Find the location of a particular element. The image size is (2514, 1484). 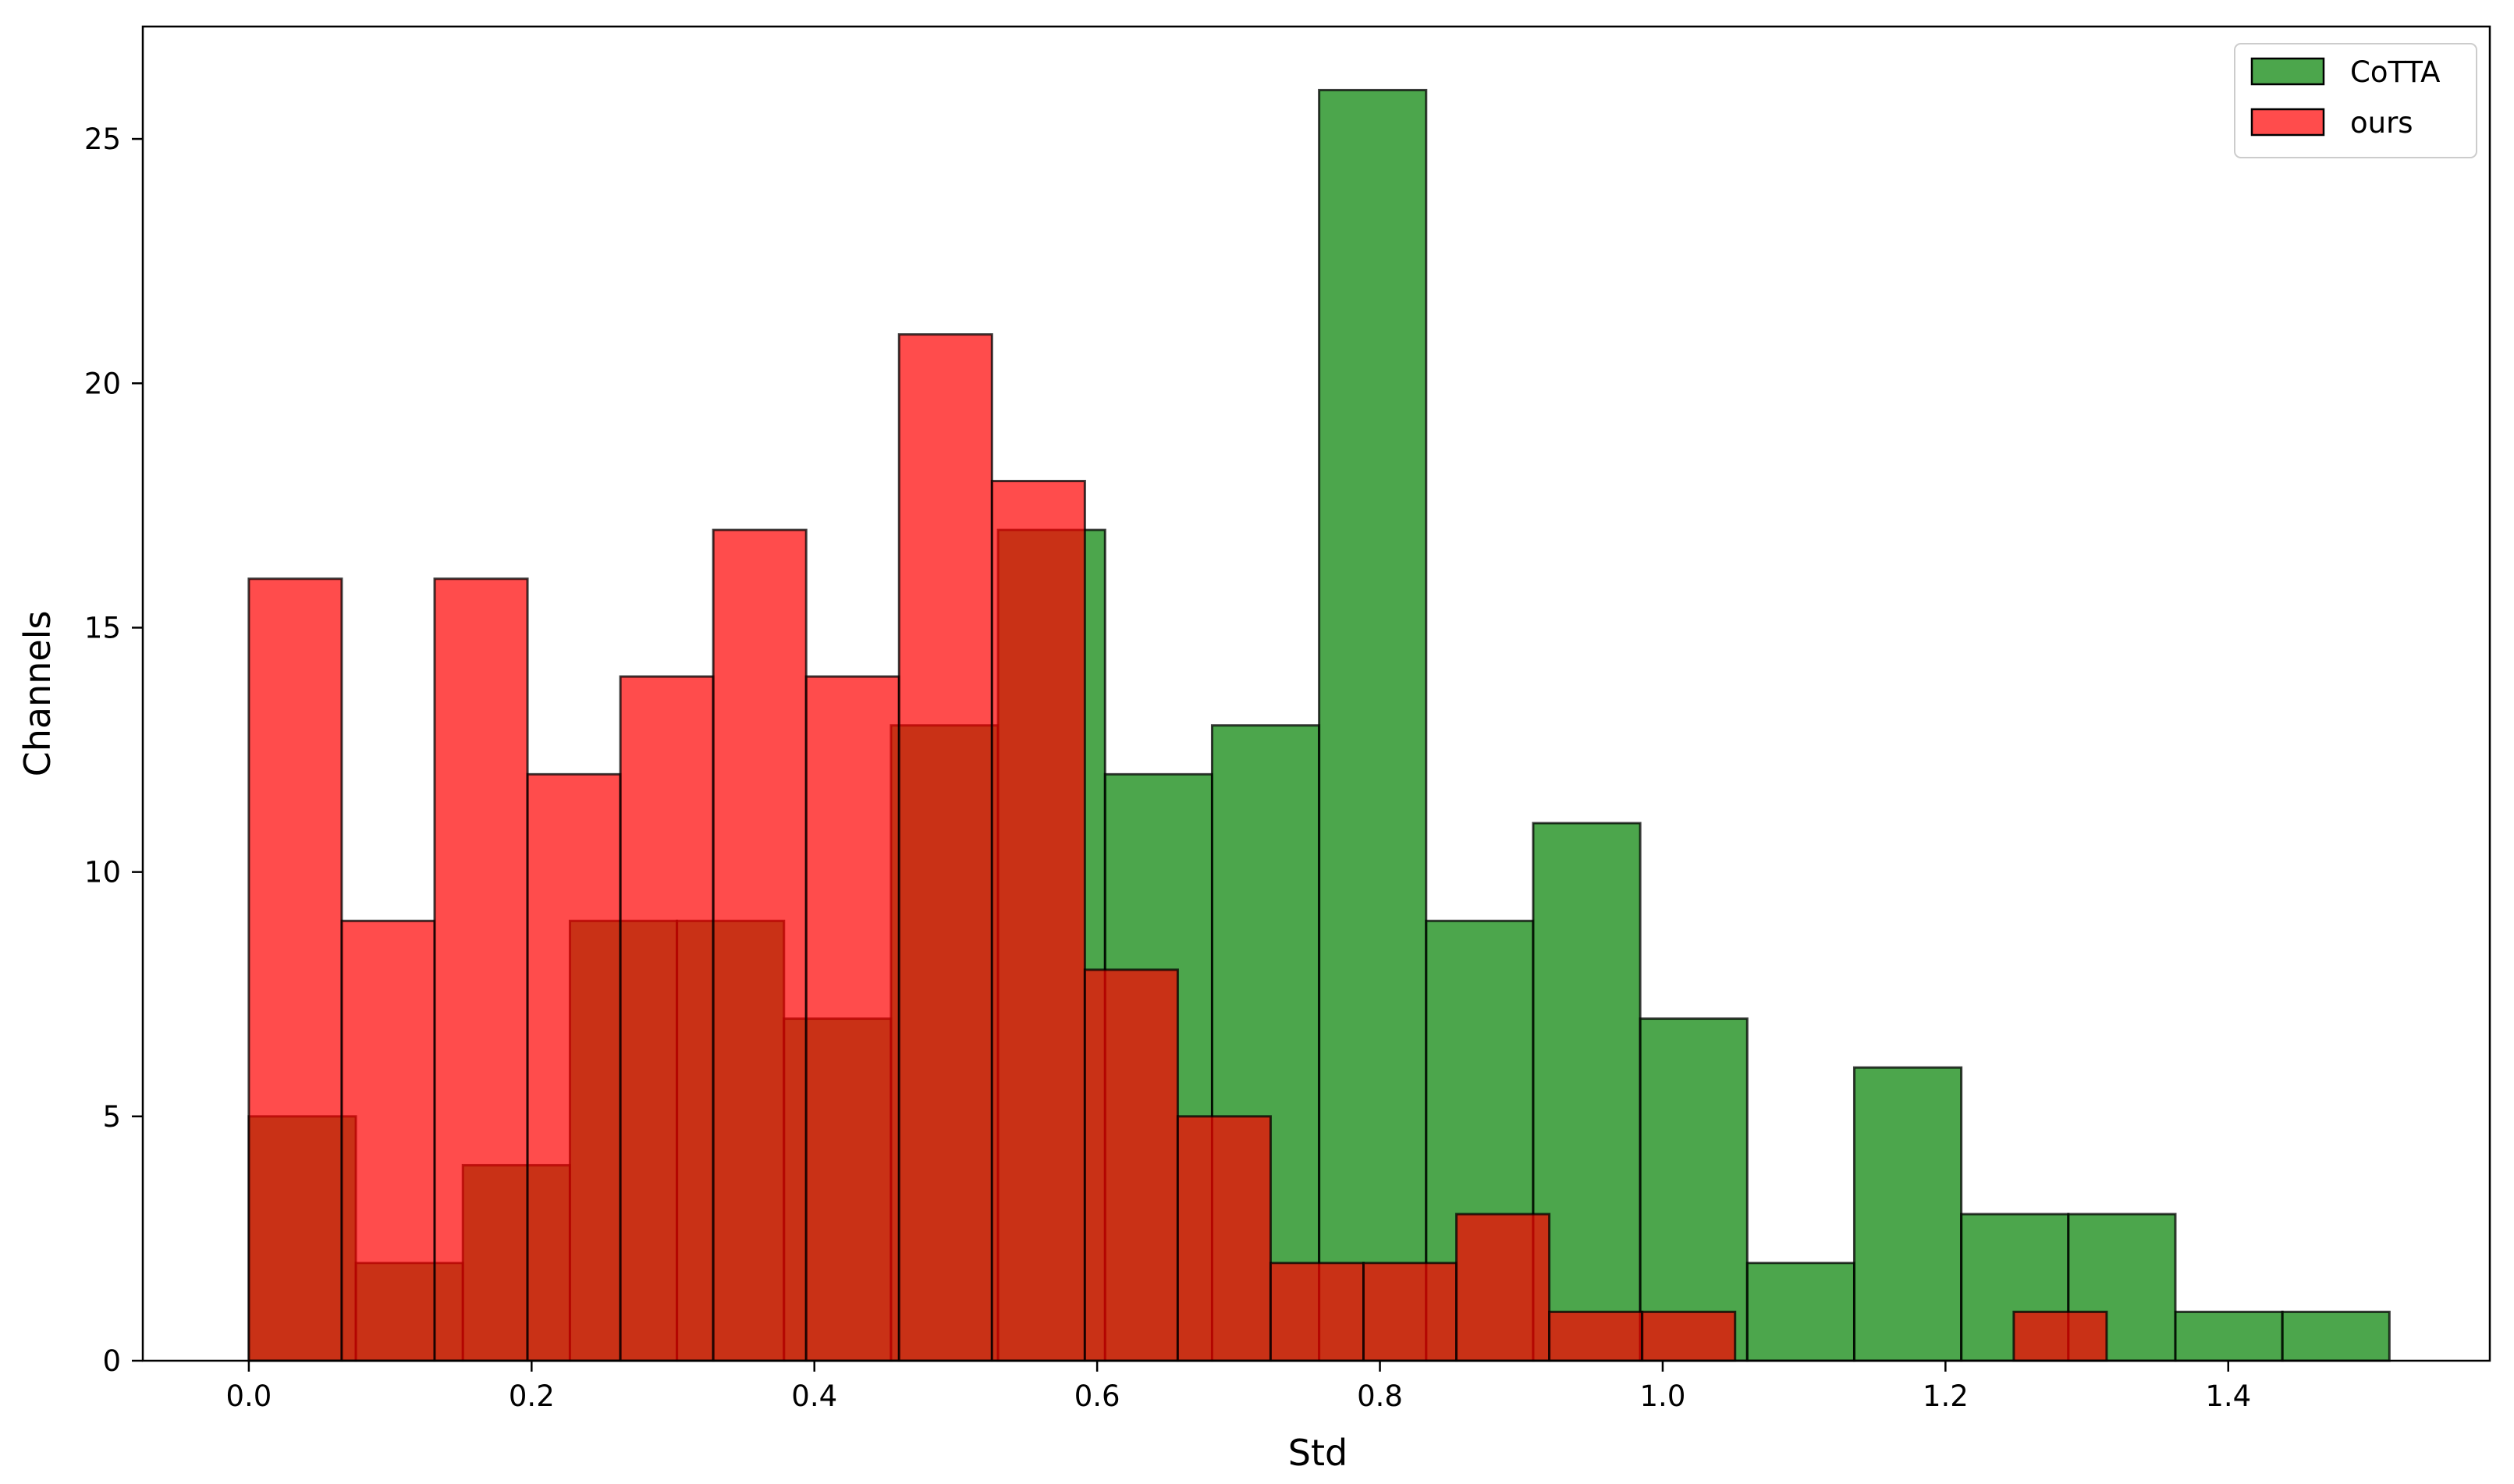

x-tick-label: 1.0 is located at coordinates (1663, 1396).